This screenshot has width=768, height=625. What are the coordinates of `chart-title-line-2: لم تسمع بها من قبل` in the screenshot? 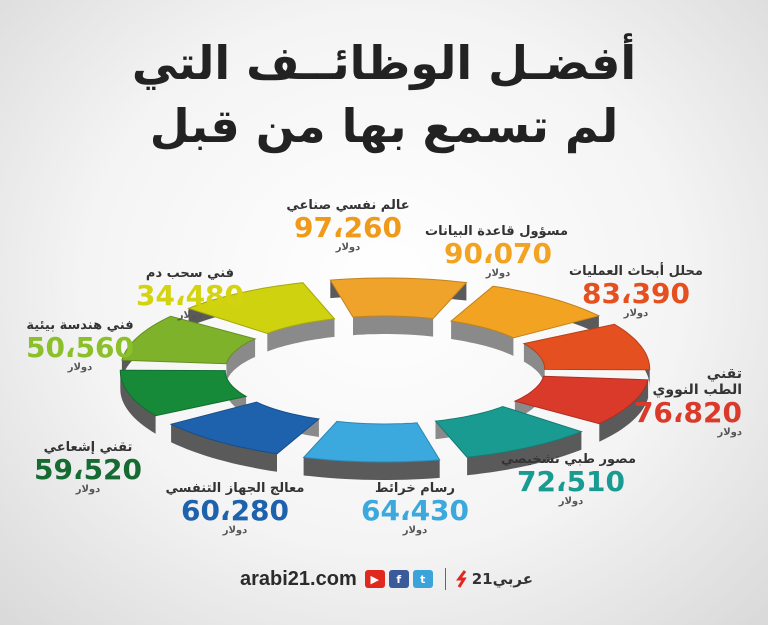 It's located at (384, 126).